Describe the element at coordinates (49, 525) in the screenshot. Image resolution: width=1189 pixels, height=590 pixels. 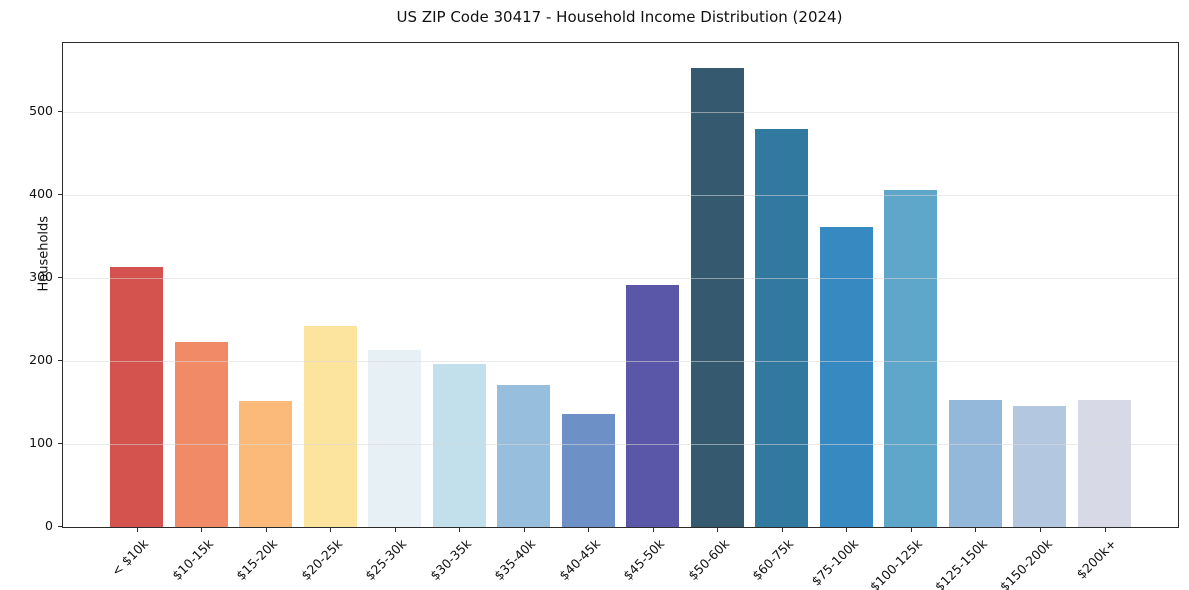
I see `y-tick-label: 0` at that location.